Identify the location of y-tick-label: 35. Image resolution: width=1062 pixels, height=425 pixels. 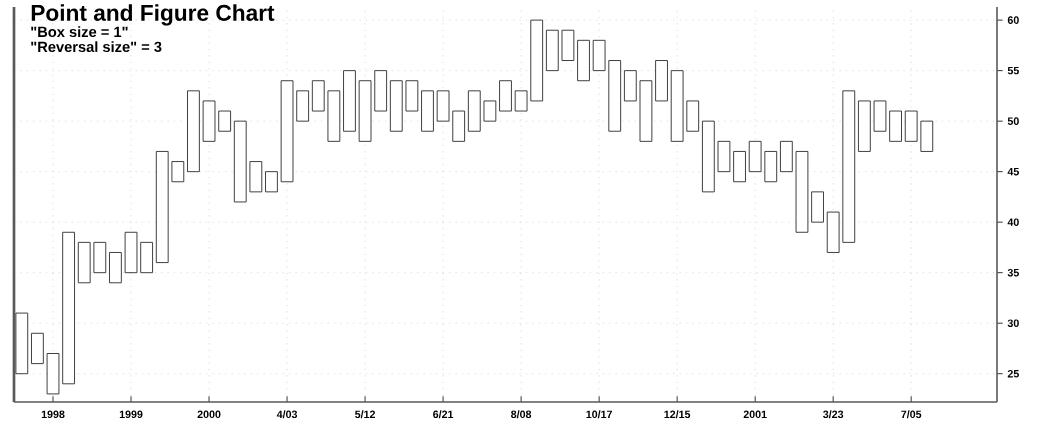
(1013, 273).